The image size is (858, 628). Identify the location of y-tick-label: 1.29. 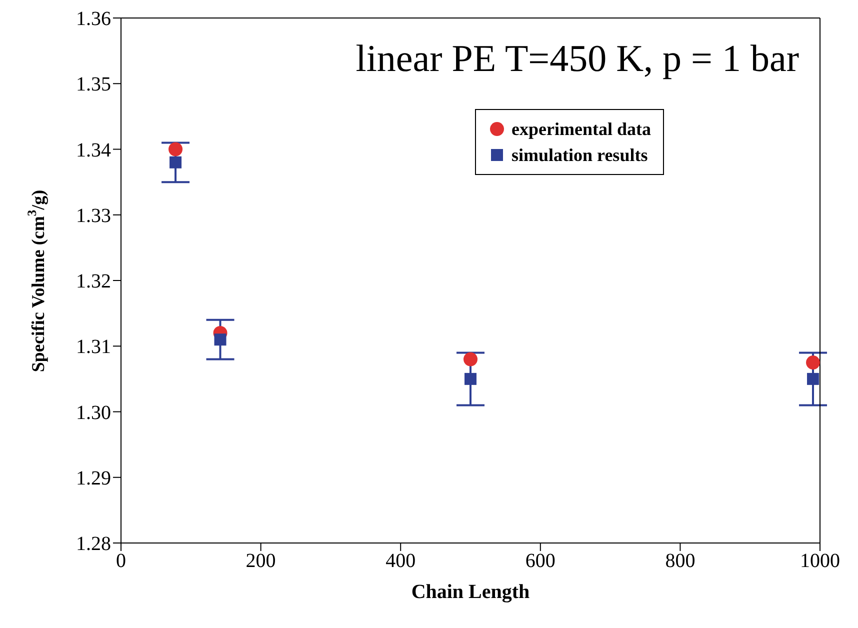
(93, 478).